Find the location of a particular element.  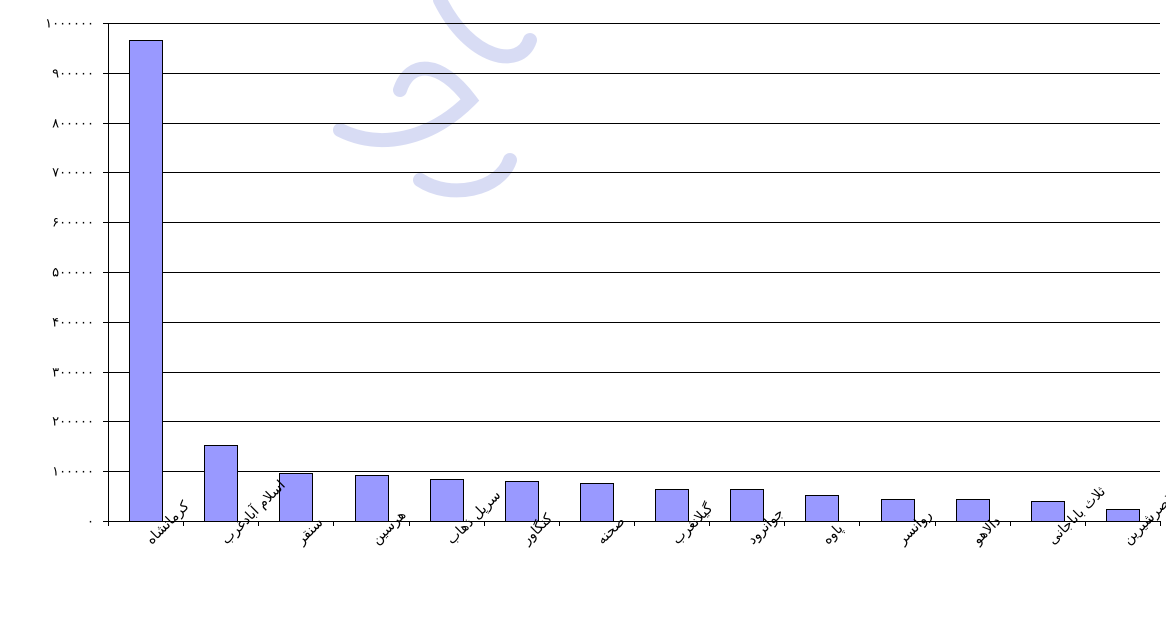

y-tick-label: ۱۰۰۰۰۰ is located at coordinates (73, 472).